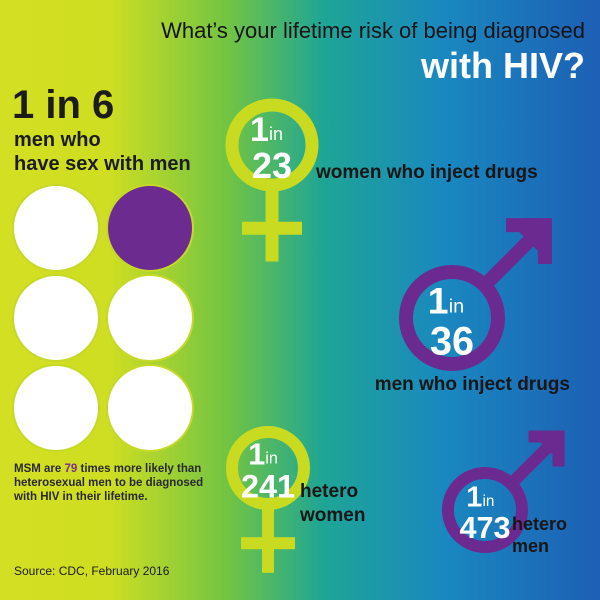 The width and height of the screenshot is (600, 600). Describe the element at coordinates (484, 528) in the screenshot. I see `risk-number: 473` at that location.